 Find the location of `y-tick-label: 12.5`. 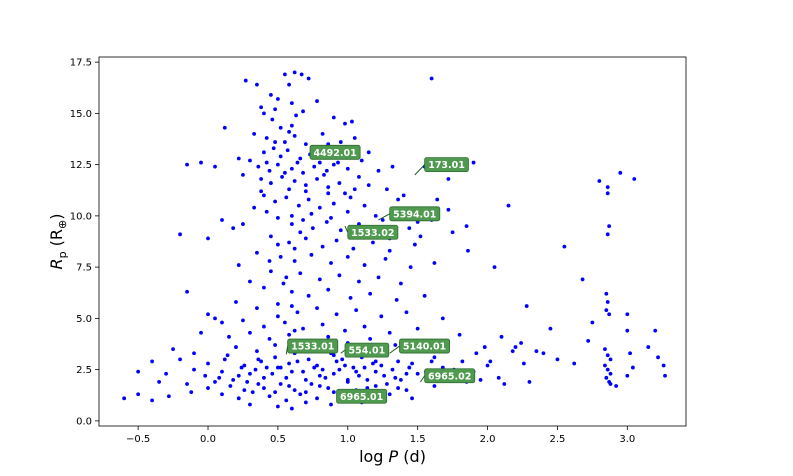

y-tick-label: 12.5 is located at coordinates (81, 165).